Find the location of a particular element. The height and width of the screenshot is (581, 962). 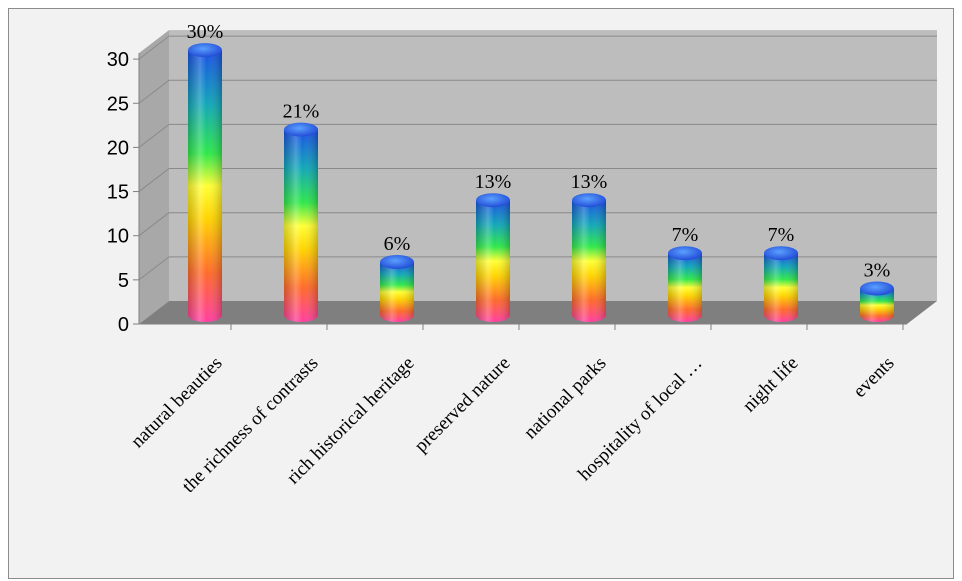

y-tick-label: 5 is located at coordinates (123, 281).